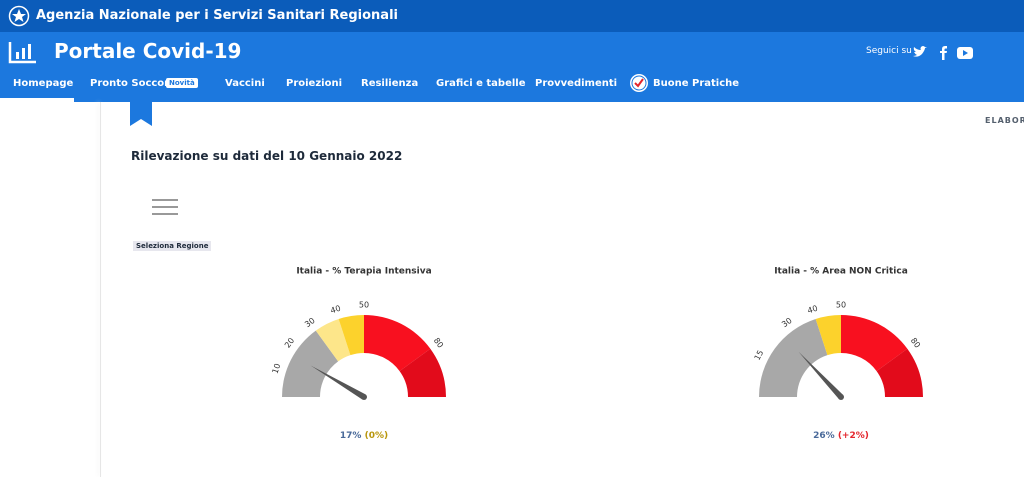 The height and width of the screenshot is (477, 1024). Describe the element at coordinates (289, 343) in the screenshot. I see `gauge-tick-label: 20` at that location.